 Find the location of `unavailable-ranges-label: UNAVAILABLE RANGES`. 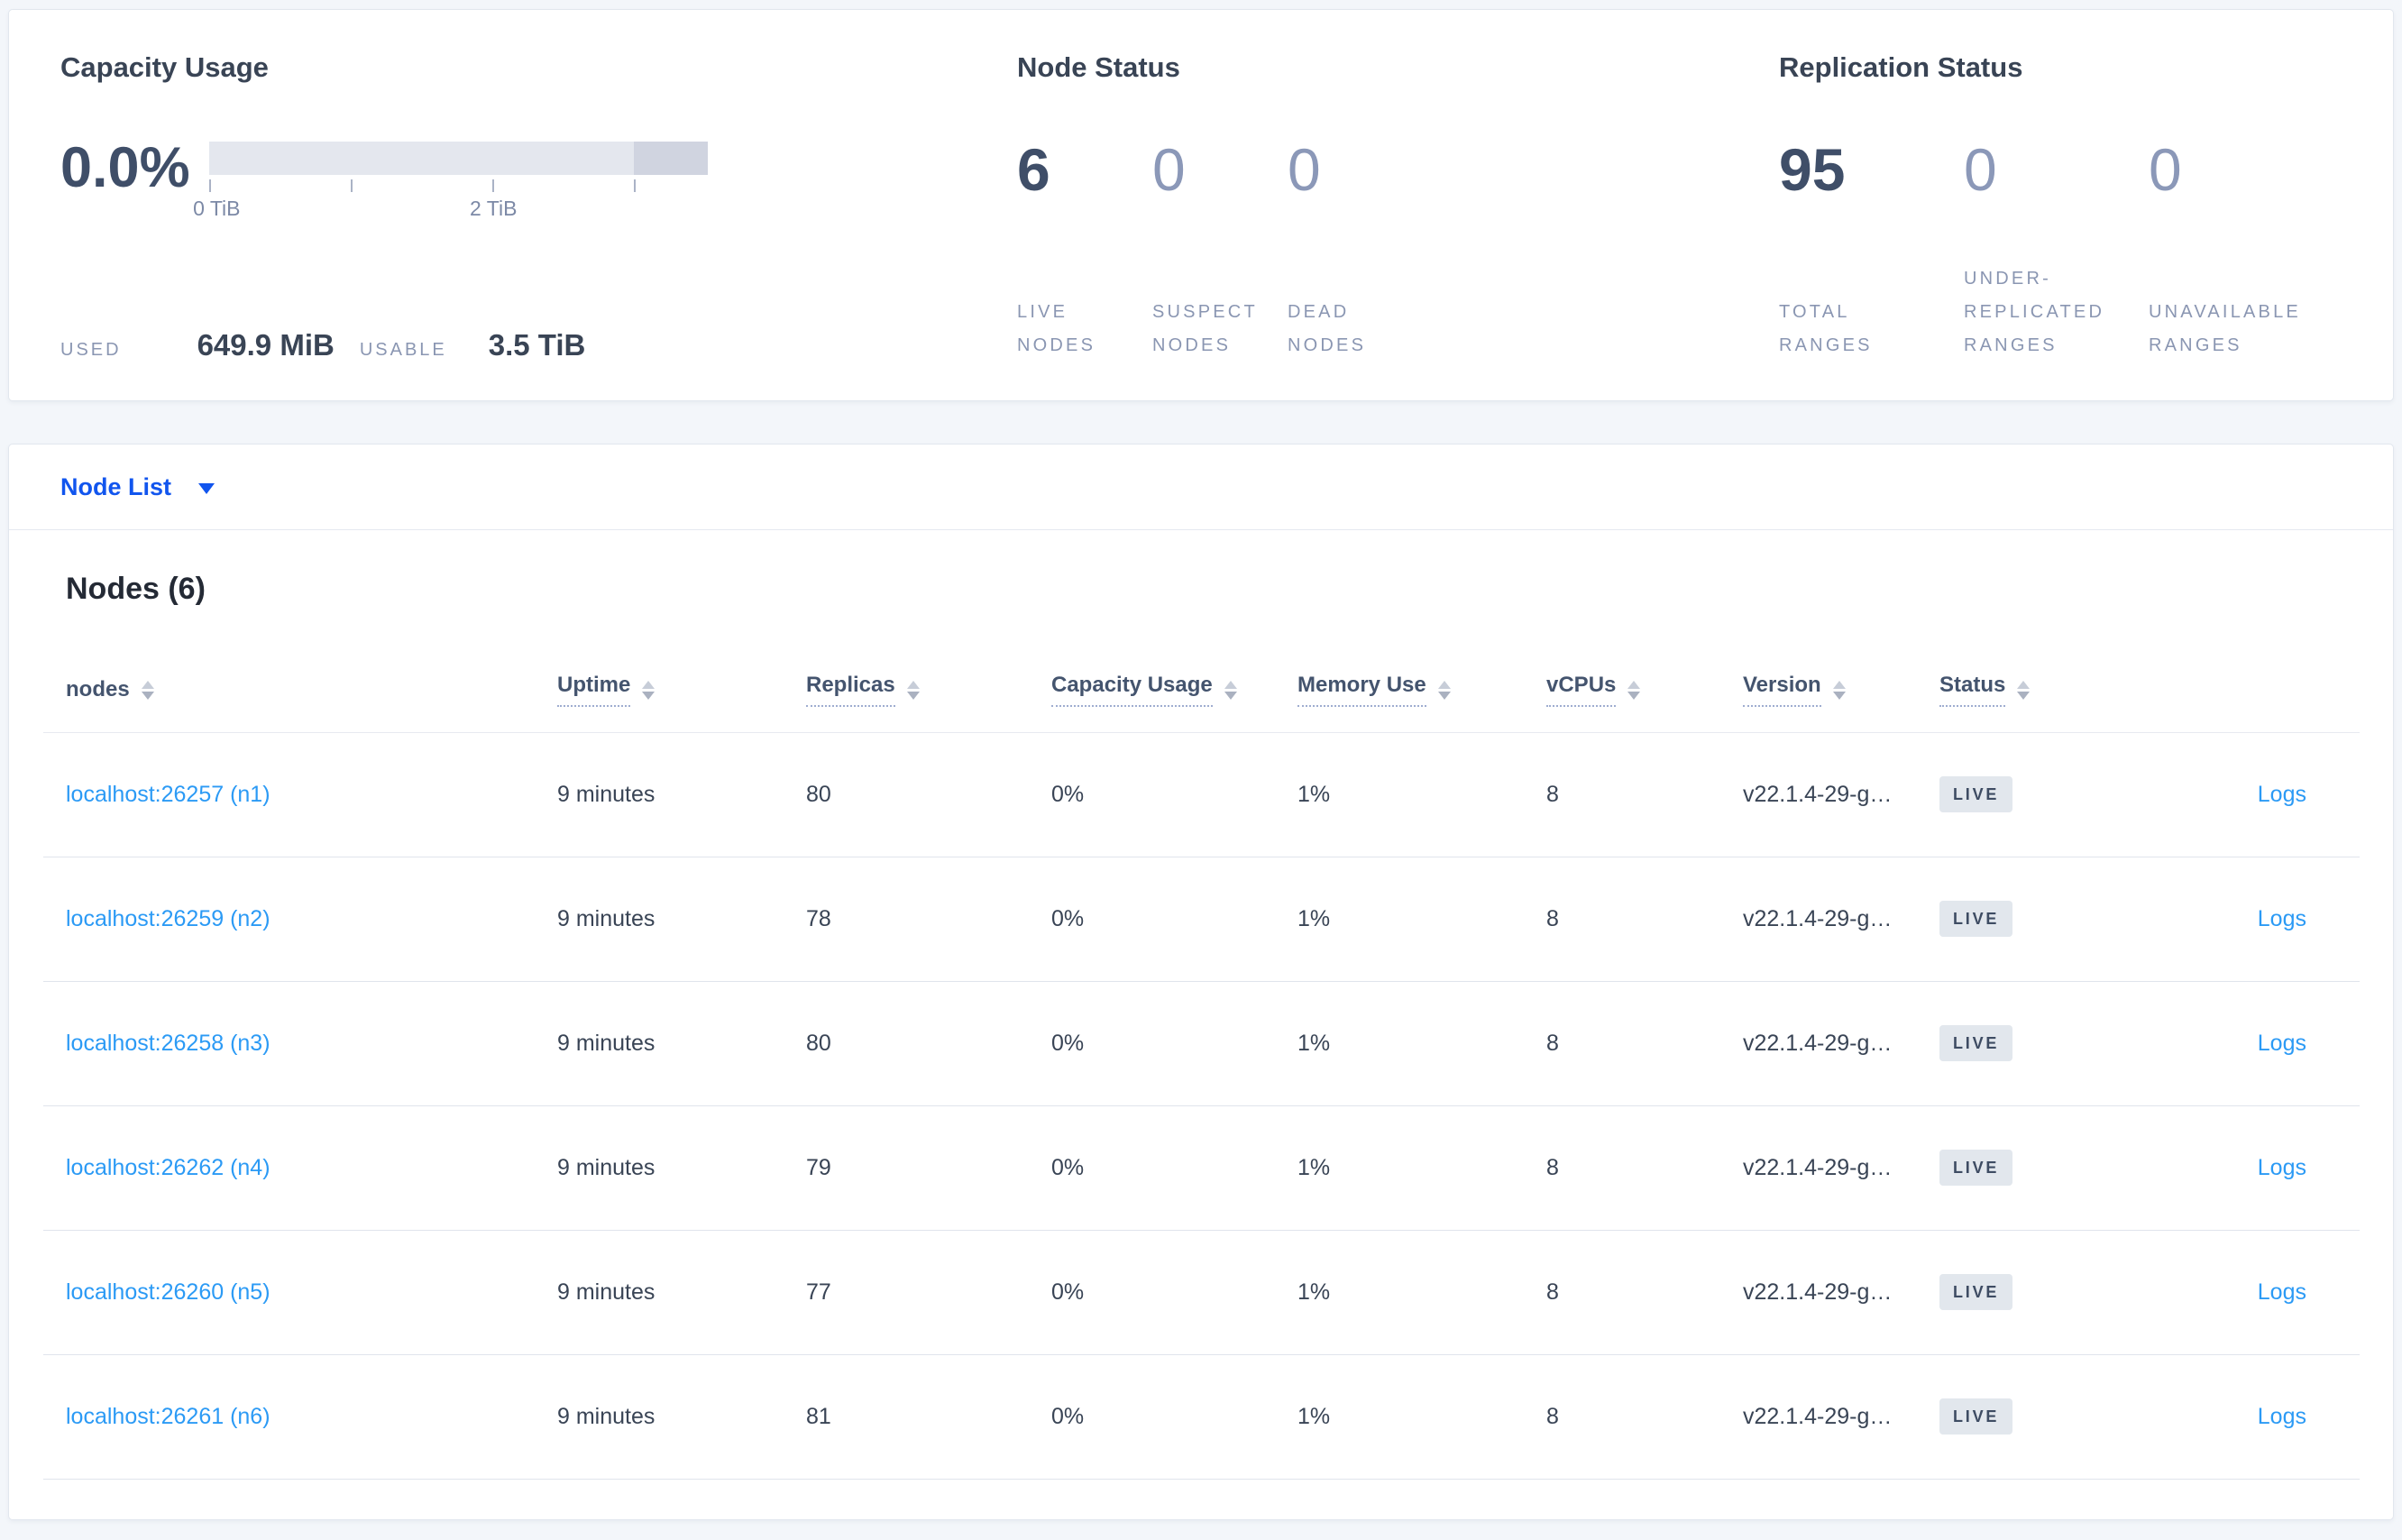

unavailable-ranges-label: UNAVAILABLE RANGES is located at coordinates (2225, 329).